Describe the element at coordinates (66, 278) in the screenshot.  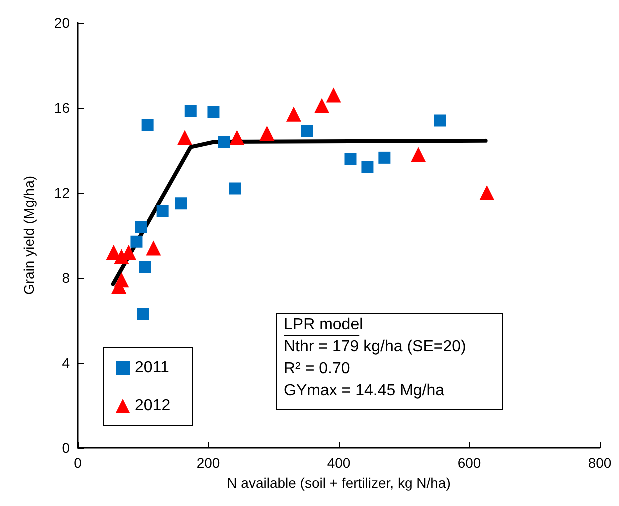
I see `y-tick-label: 8` at that location.